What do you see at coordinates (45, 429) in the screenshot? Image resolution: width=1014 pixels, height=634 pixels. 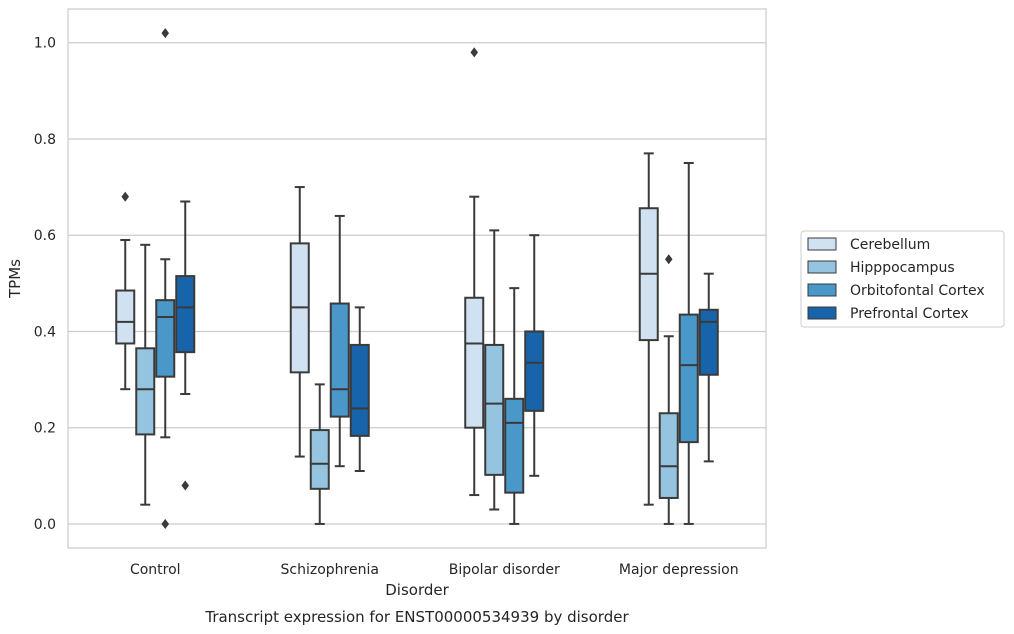 I see `y-tick-label: 0.2` at bounding box center [45, 429].